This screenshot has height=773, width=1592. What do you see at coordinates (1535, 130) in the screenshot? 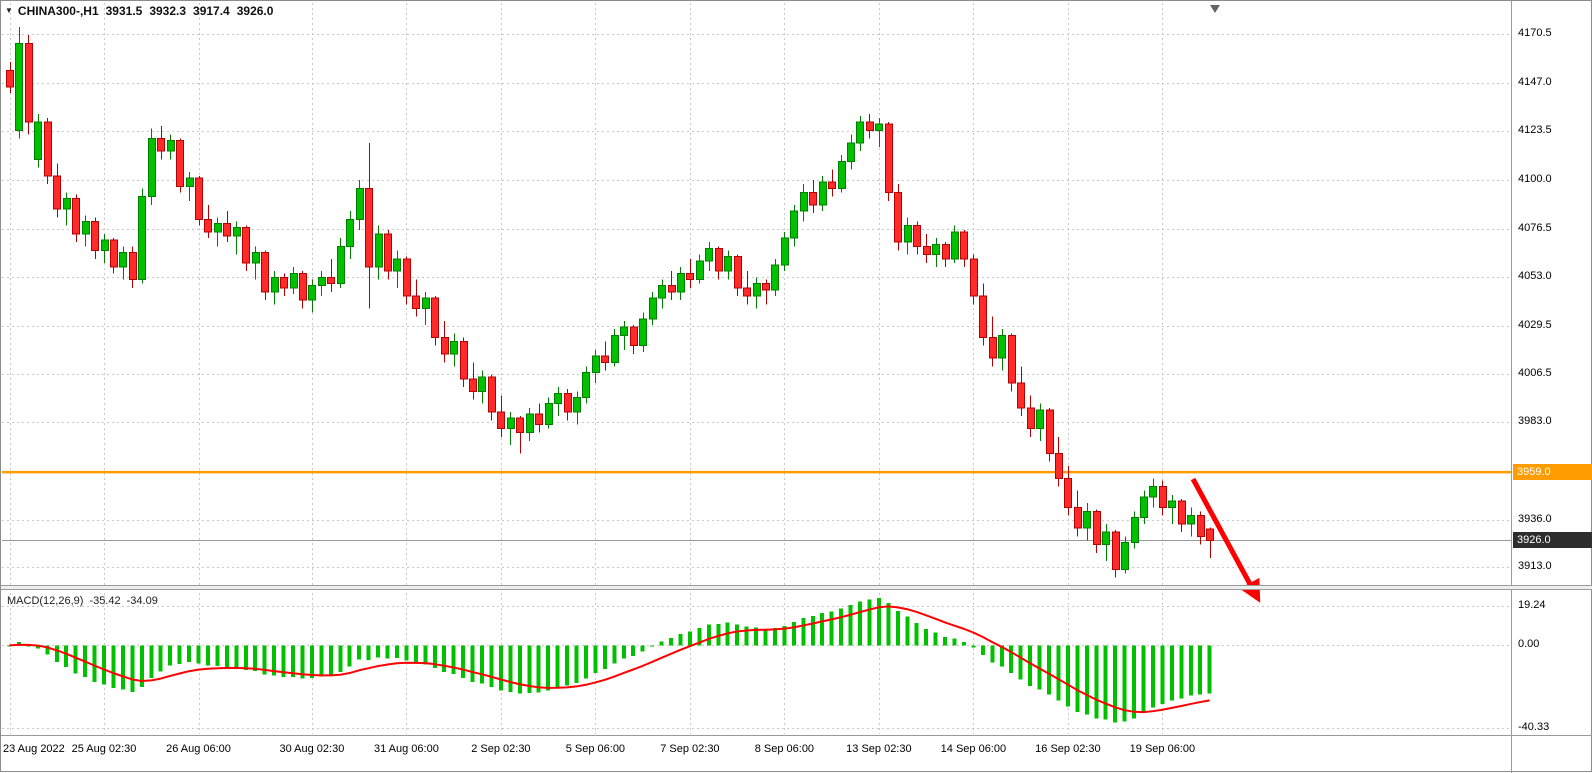
I see `price-axis-label: 4123.5` at bounding box center [1535, 130].